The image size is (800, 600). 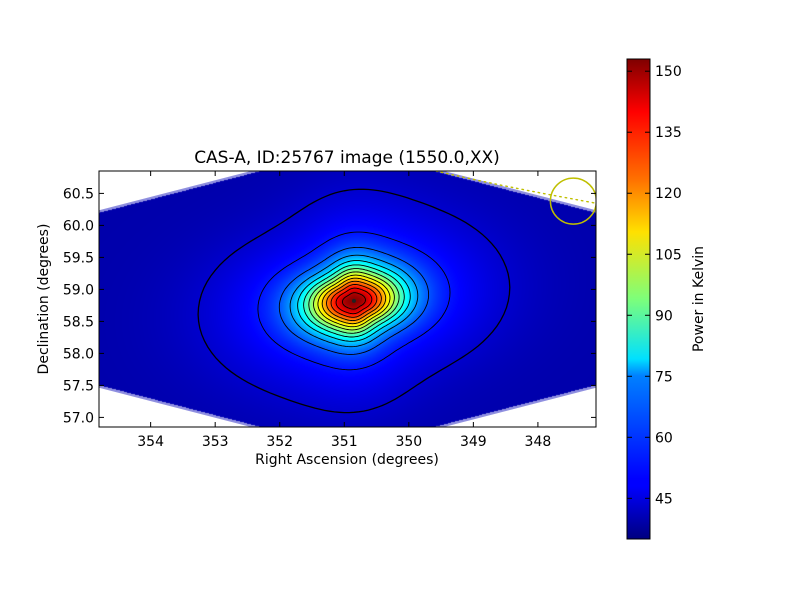 I want to click on source-peak-marker, so click(x=353, y=300).